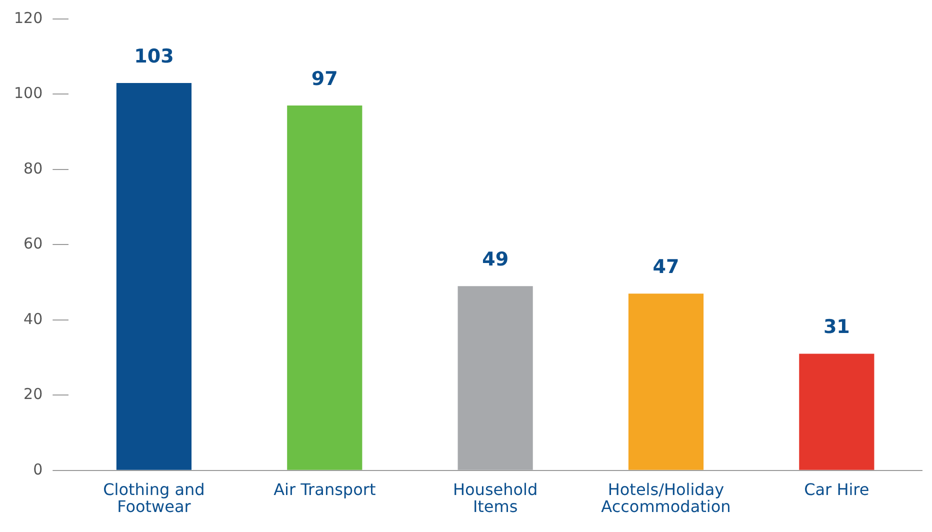 The image size is (932, 532). What do you see at coordinates (836, 327) in the screenshot?
I see `data-label: 31` at bounding box center [836, 327].